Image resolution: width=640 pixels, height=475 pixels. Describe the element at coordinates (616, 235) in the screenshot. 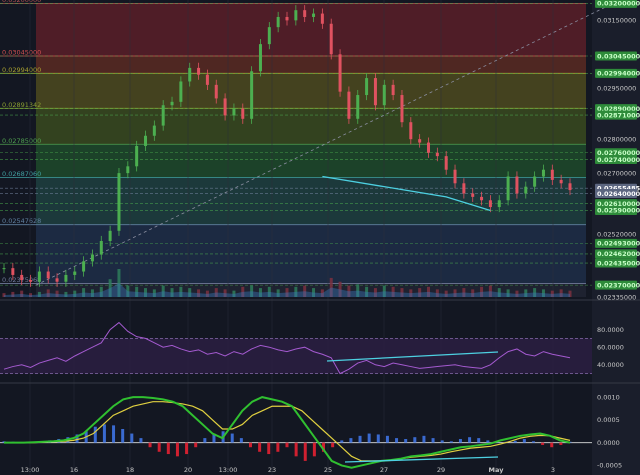

I see `price-axis-label: 0.02520000` at that location.